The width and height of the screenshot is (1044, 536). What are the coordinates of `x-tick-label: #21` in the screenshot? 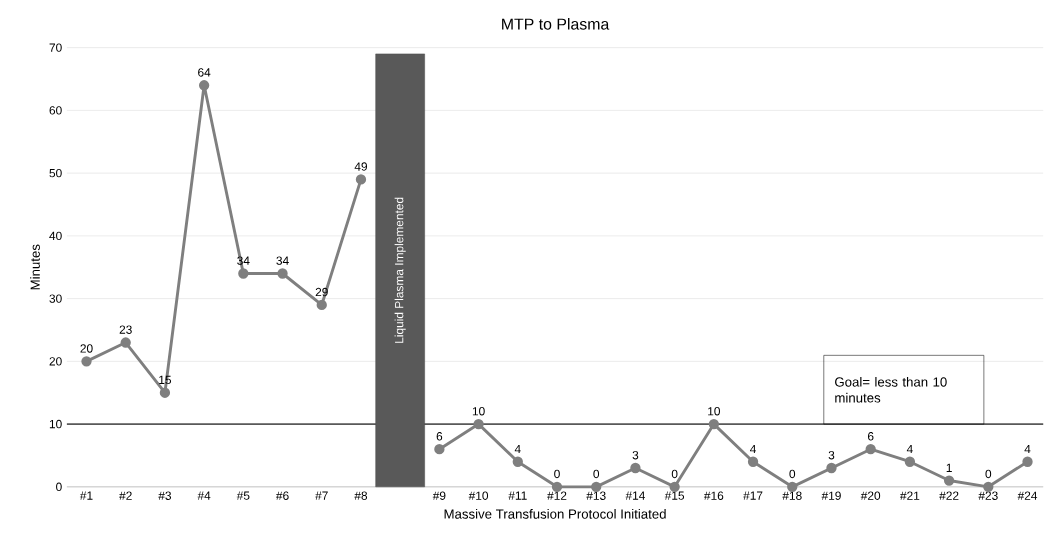 It's located at (910, 495).